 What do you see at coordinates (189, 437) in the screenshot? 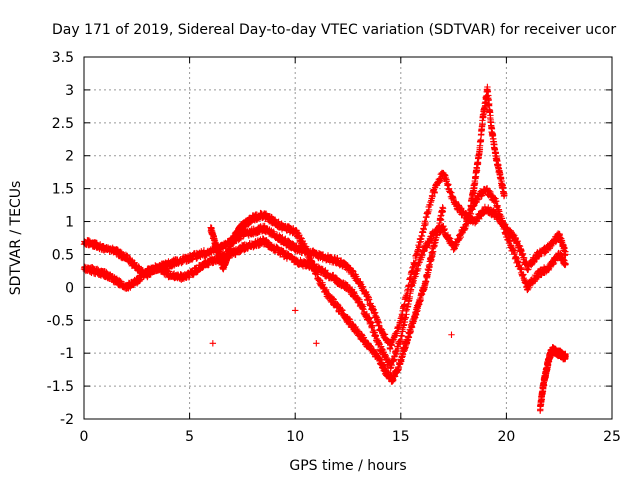
I see `x-tick-label: 5` at bounding box center [189, 437].